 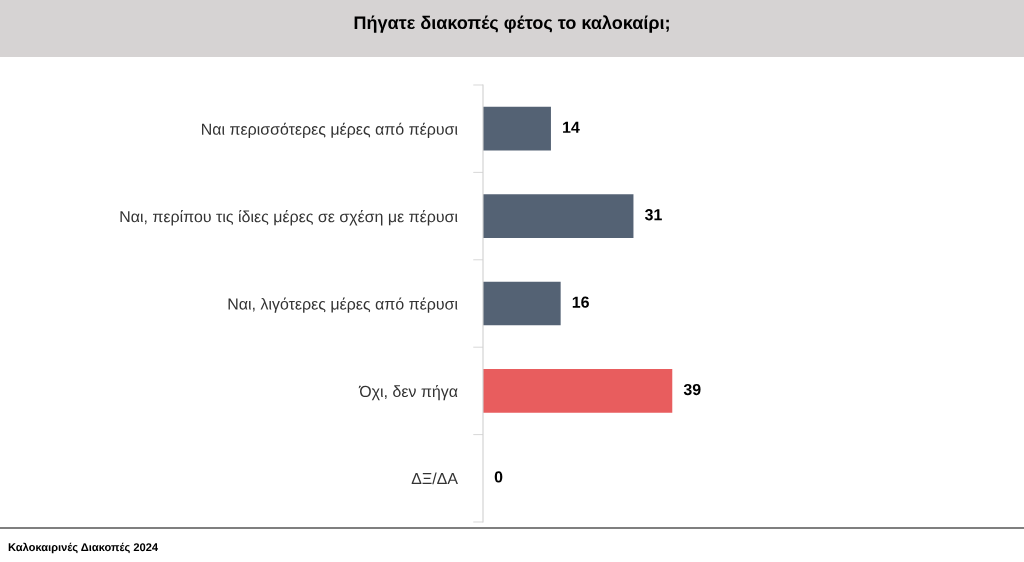 I want to click on y-tick-label: Ναι, περίπου τις ίδιες μέρες σε σχέση με πέρυσι, so click(x=289, y=218).